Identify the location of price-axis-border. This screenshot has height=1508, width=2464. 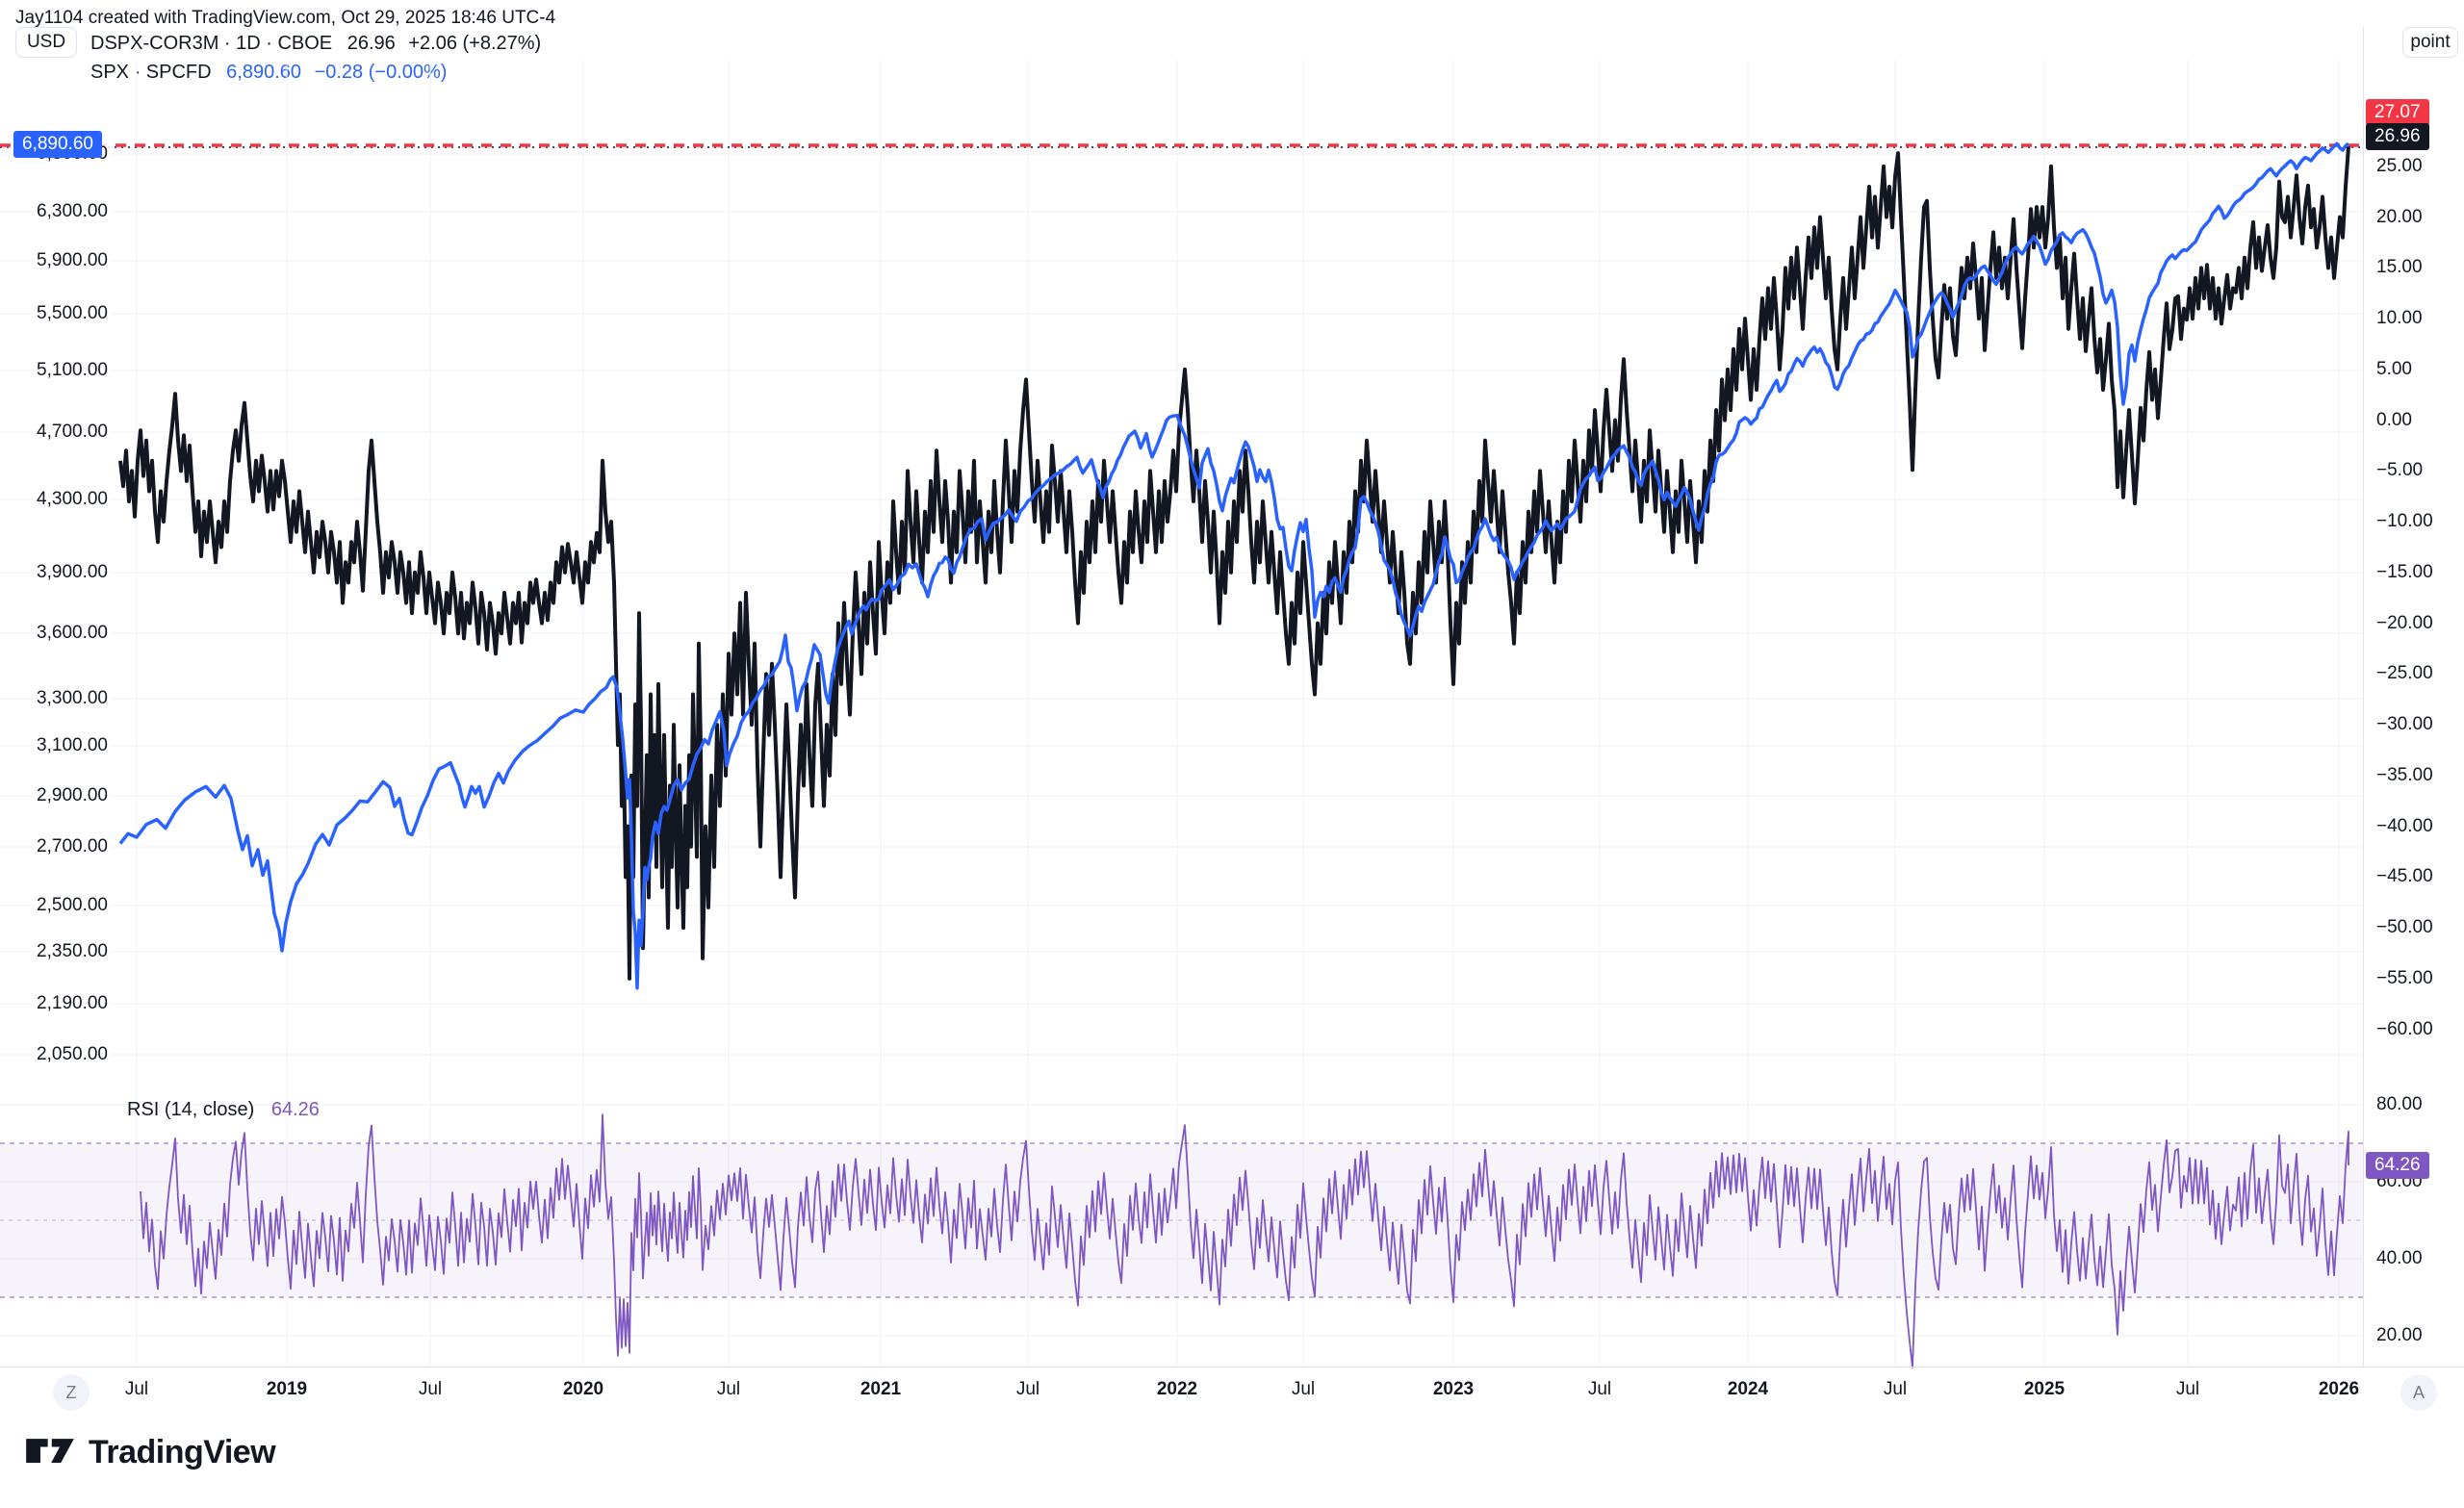
(2363, 697).